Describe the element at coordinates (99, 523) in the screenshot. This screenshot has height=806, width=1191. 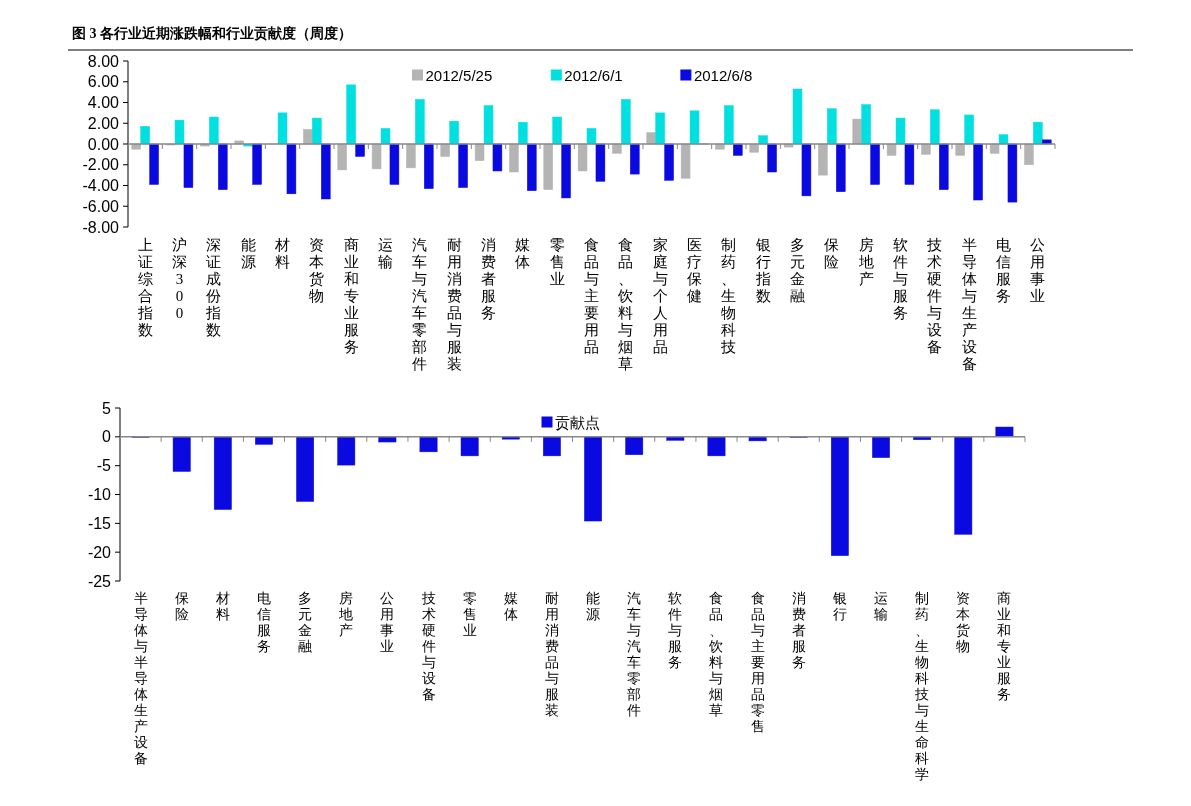
I see `y-tick-label: -15` at that location.